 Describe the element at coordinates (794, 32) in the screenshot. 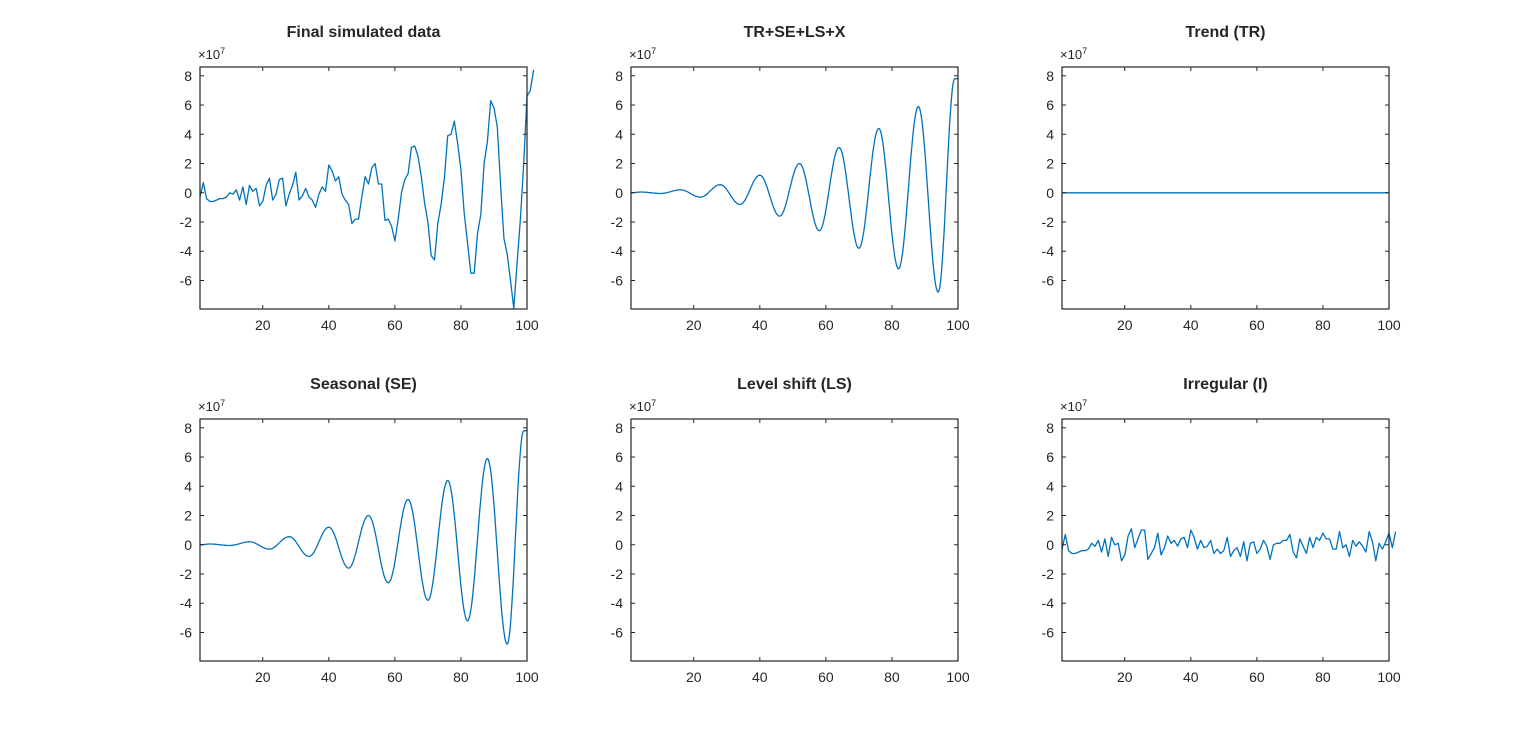

I see `subplot-title: TR+SE+LS+X` at that location.